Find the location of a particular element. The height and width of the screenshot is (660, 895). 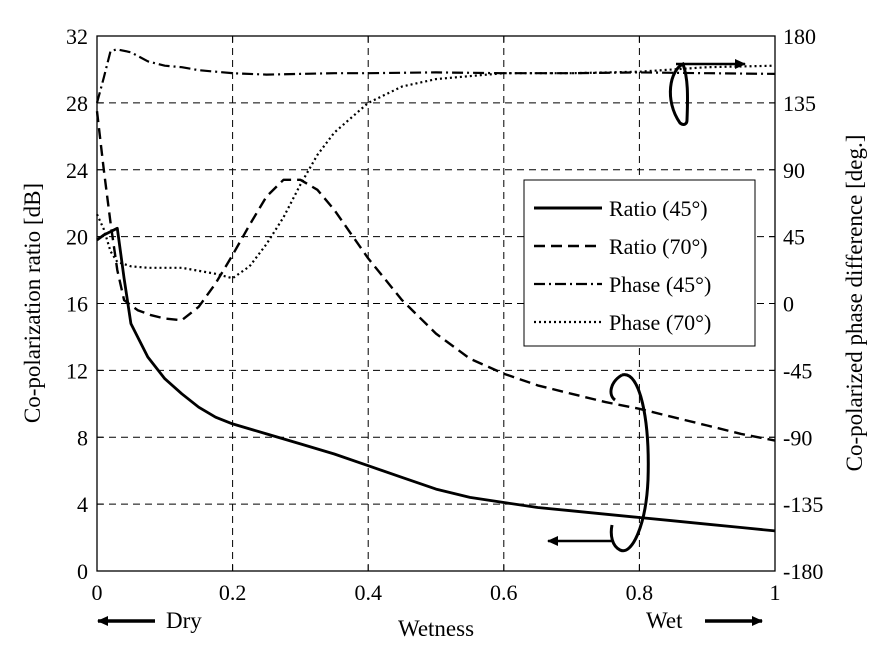

y-tick-label: 16 is located at coordinates (77, 304).